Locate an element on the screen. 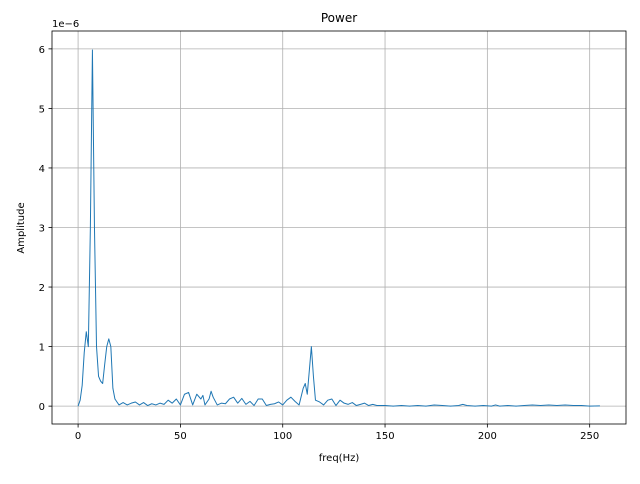  x-tick-label: 150 is located at coordinates (384, 436).